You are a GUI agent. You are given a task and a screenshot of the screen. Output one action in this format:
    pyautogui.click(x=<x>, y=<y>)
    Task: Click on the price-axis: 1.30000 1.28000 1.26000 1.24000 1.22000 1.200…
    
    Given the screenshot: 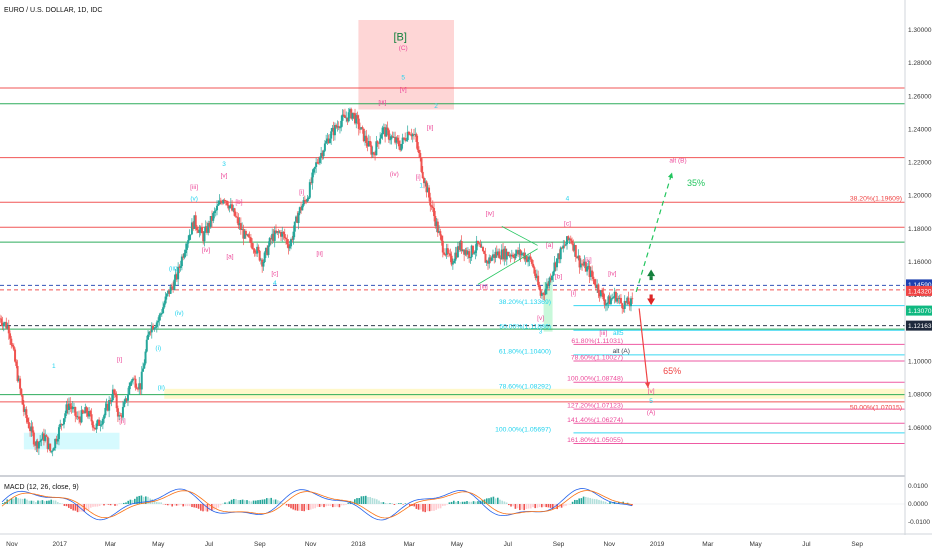 What is the action you would take?
    pyautogui.click(x=918, y=275)
    